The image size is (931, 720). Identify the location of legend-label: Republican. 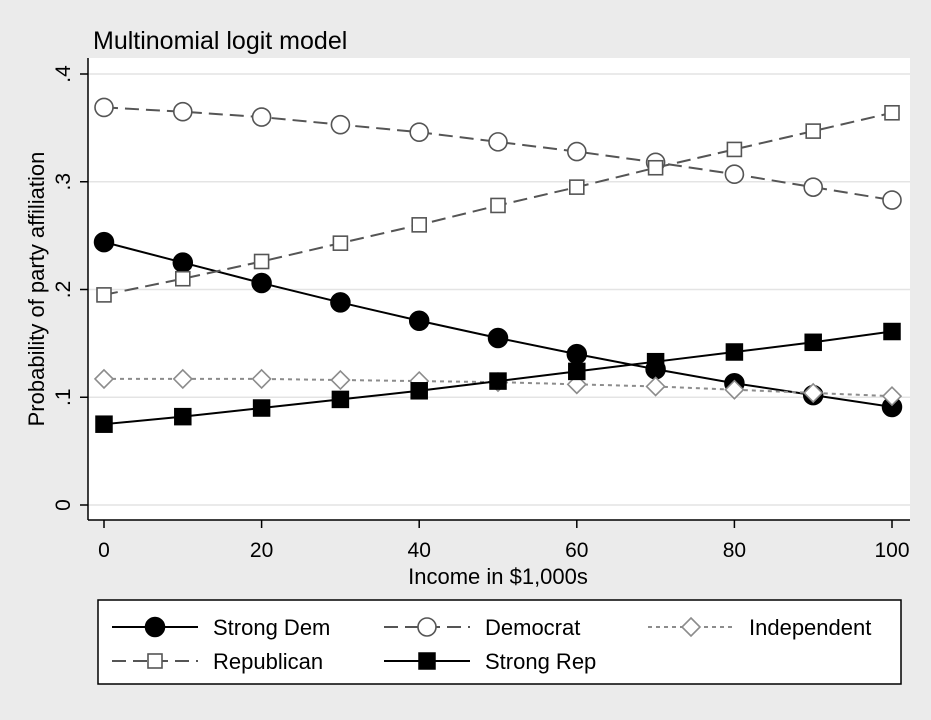
(268, 661).